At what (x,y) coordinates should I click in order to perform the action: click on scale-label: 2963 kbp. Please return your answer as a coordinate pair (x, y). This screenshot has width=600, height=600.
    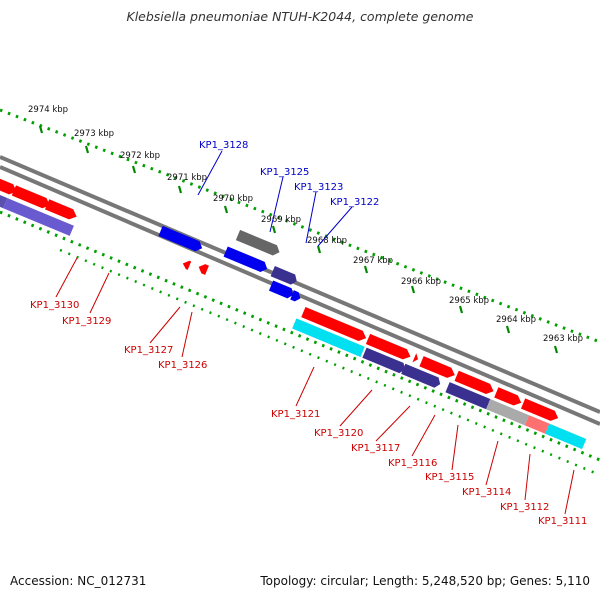
    Looking at the image, I should click on (563, 339).